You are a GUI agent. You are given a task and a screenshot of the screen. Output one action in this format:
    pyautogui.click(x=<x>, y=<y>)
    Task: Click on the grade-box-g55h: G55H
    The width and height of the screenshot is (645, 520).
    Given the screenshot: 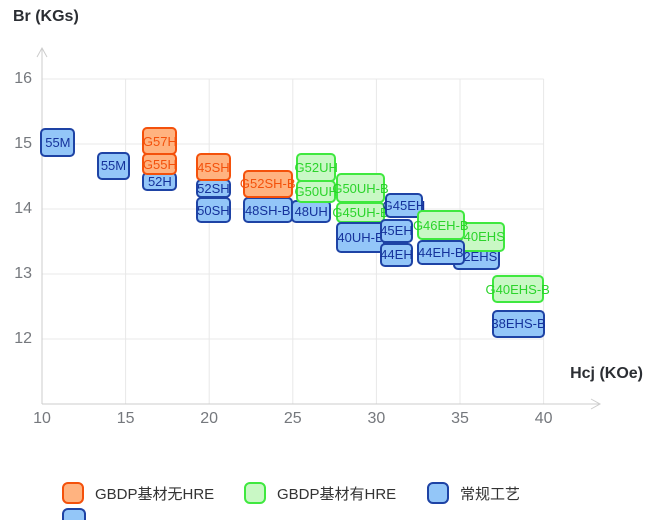 What is the action you would take?
    pyautogui.click(x=160, y=164)
    